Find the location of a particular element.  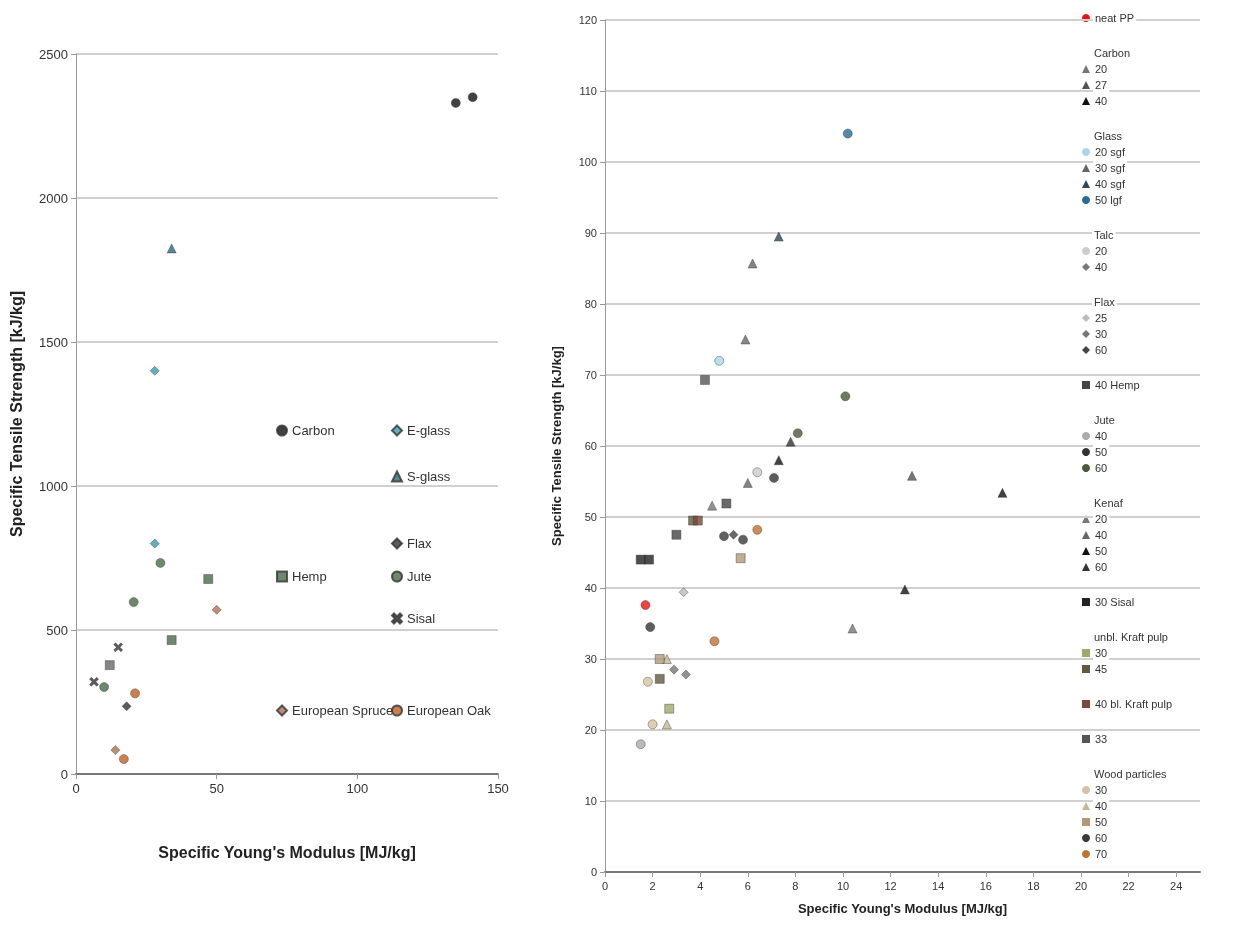

legend-label: 30 sgf is located at coordinates (1110, 168).